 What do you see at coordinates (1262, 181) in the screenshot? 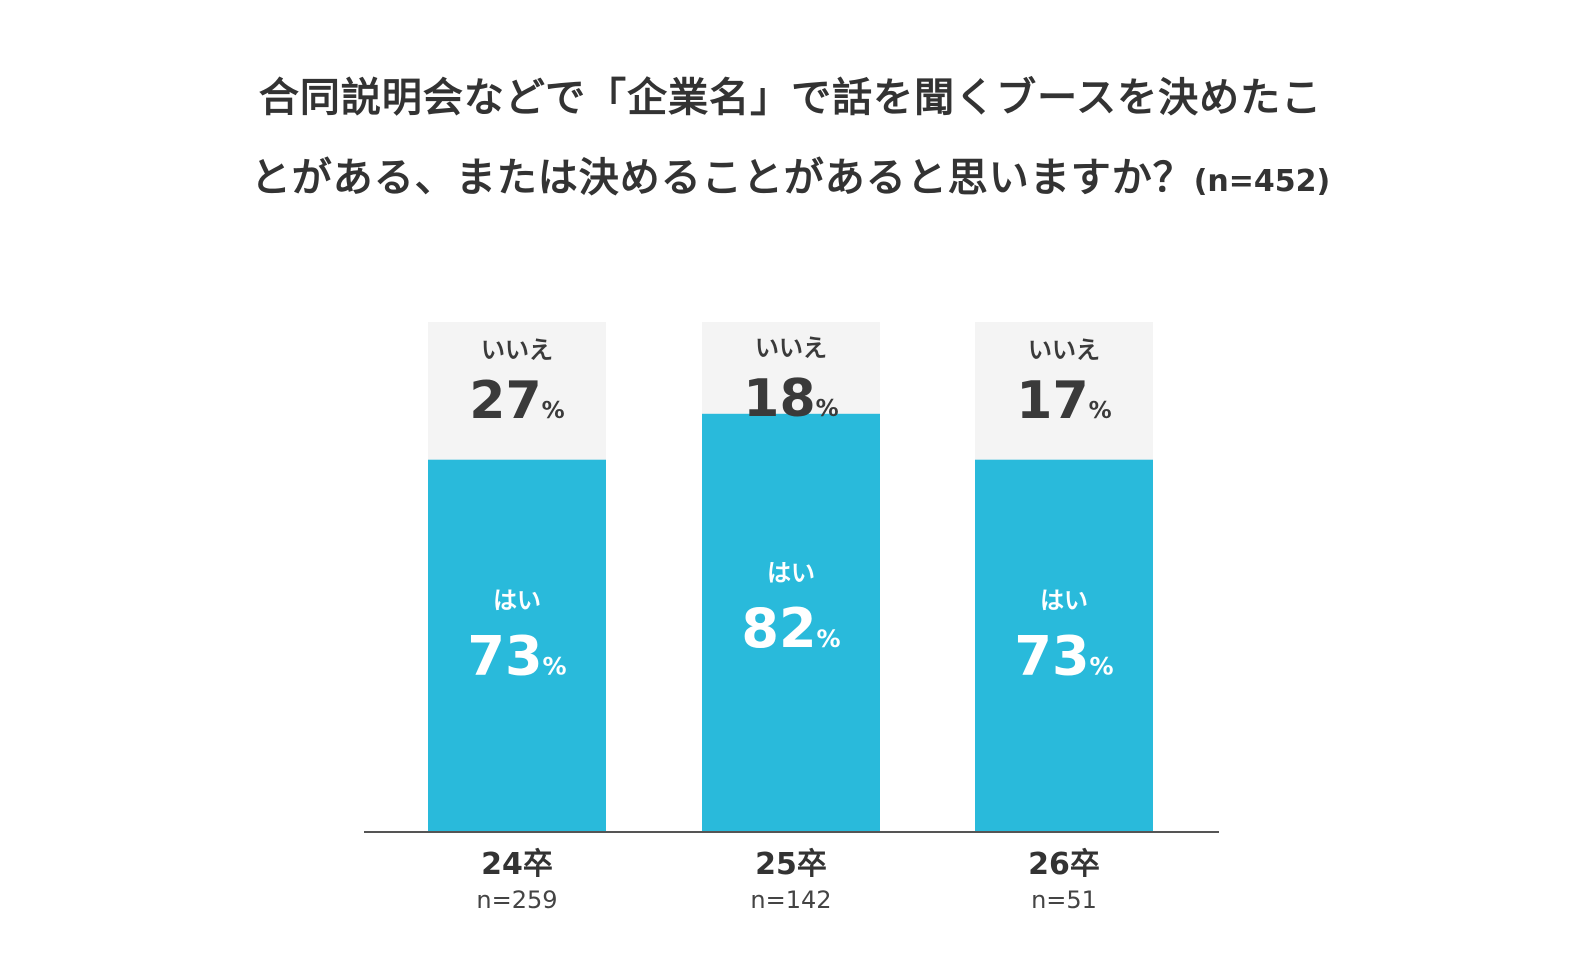
I see `title-sample-size: (n=452)` at bounding box center [1262, 181].